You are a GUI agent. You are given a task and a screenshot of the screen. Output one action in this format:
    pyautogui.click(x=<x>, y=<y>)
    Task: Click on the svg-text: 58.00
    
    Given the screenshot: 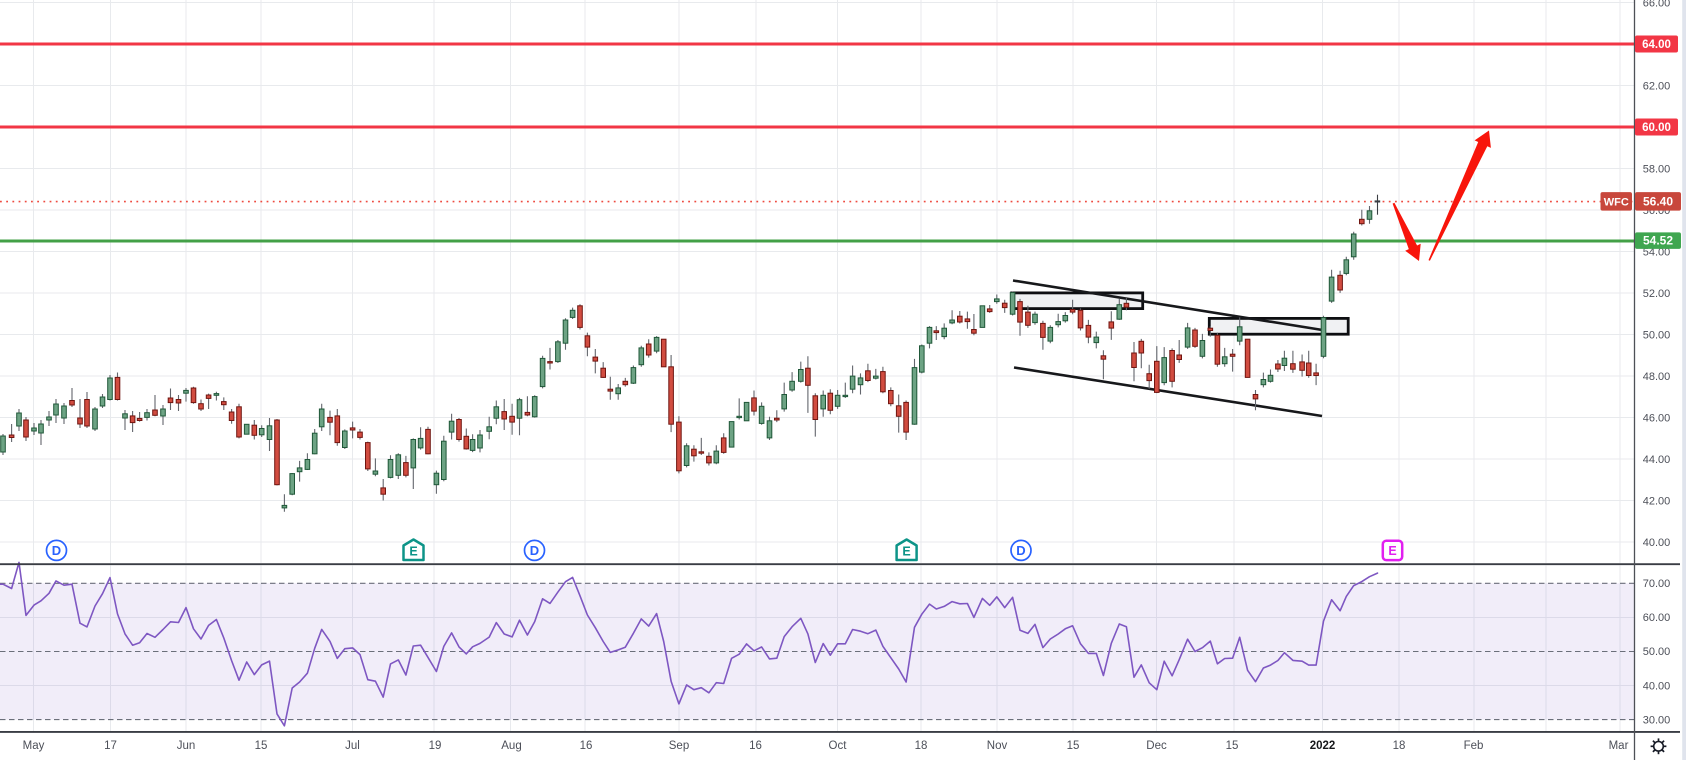 What is the action you would take?
    pyautogui.click(x=1657, y=169)
    